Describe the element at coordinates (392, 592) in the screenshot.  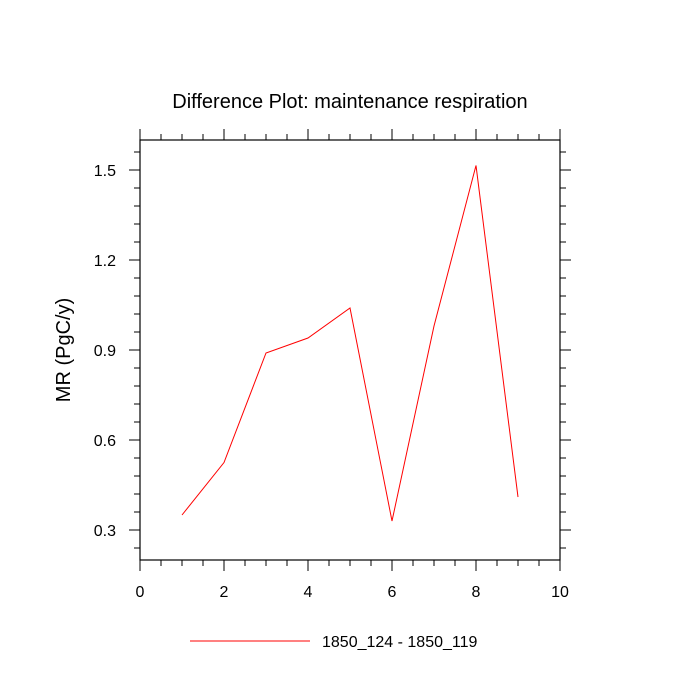
I see `x-tick-label: 6` at that location.